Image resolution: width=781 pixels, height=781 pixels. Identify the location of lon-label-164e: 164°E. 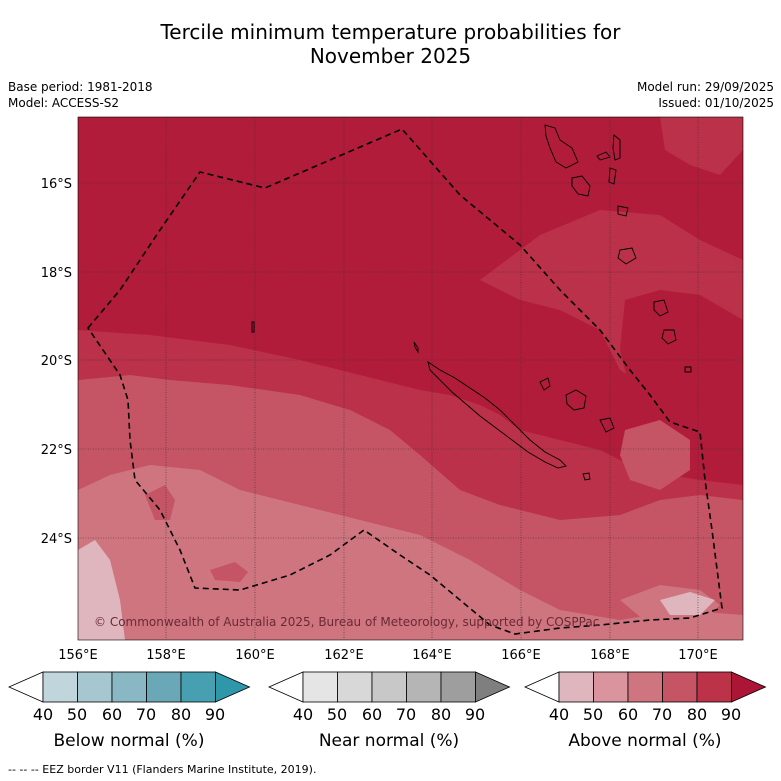
(432, 655).